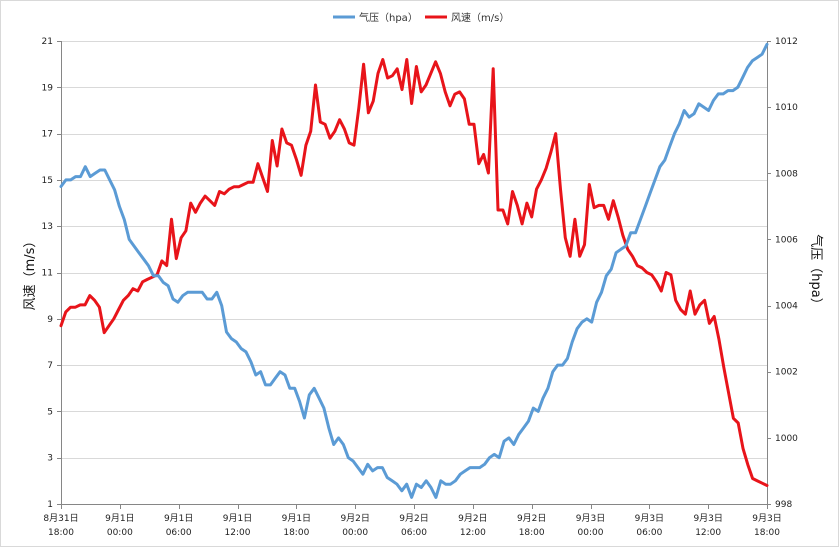 This screenshot has width=839, height=547. I want to click on right-tick-label: 998, so click(783, 505).